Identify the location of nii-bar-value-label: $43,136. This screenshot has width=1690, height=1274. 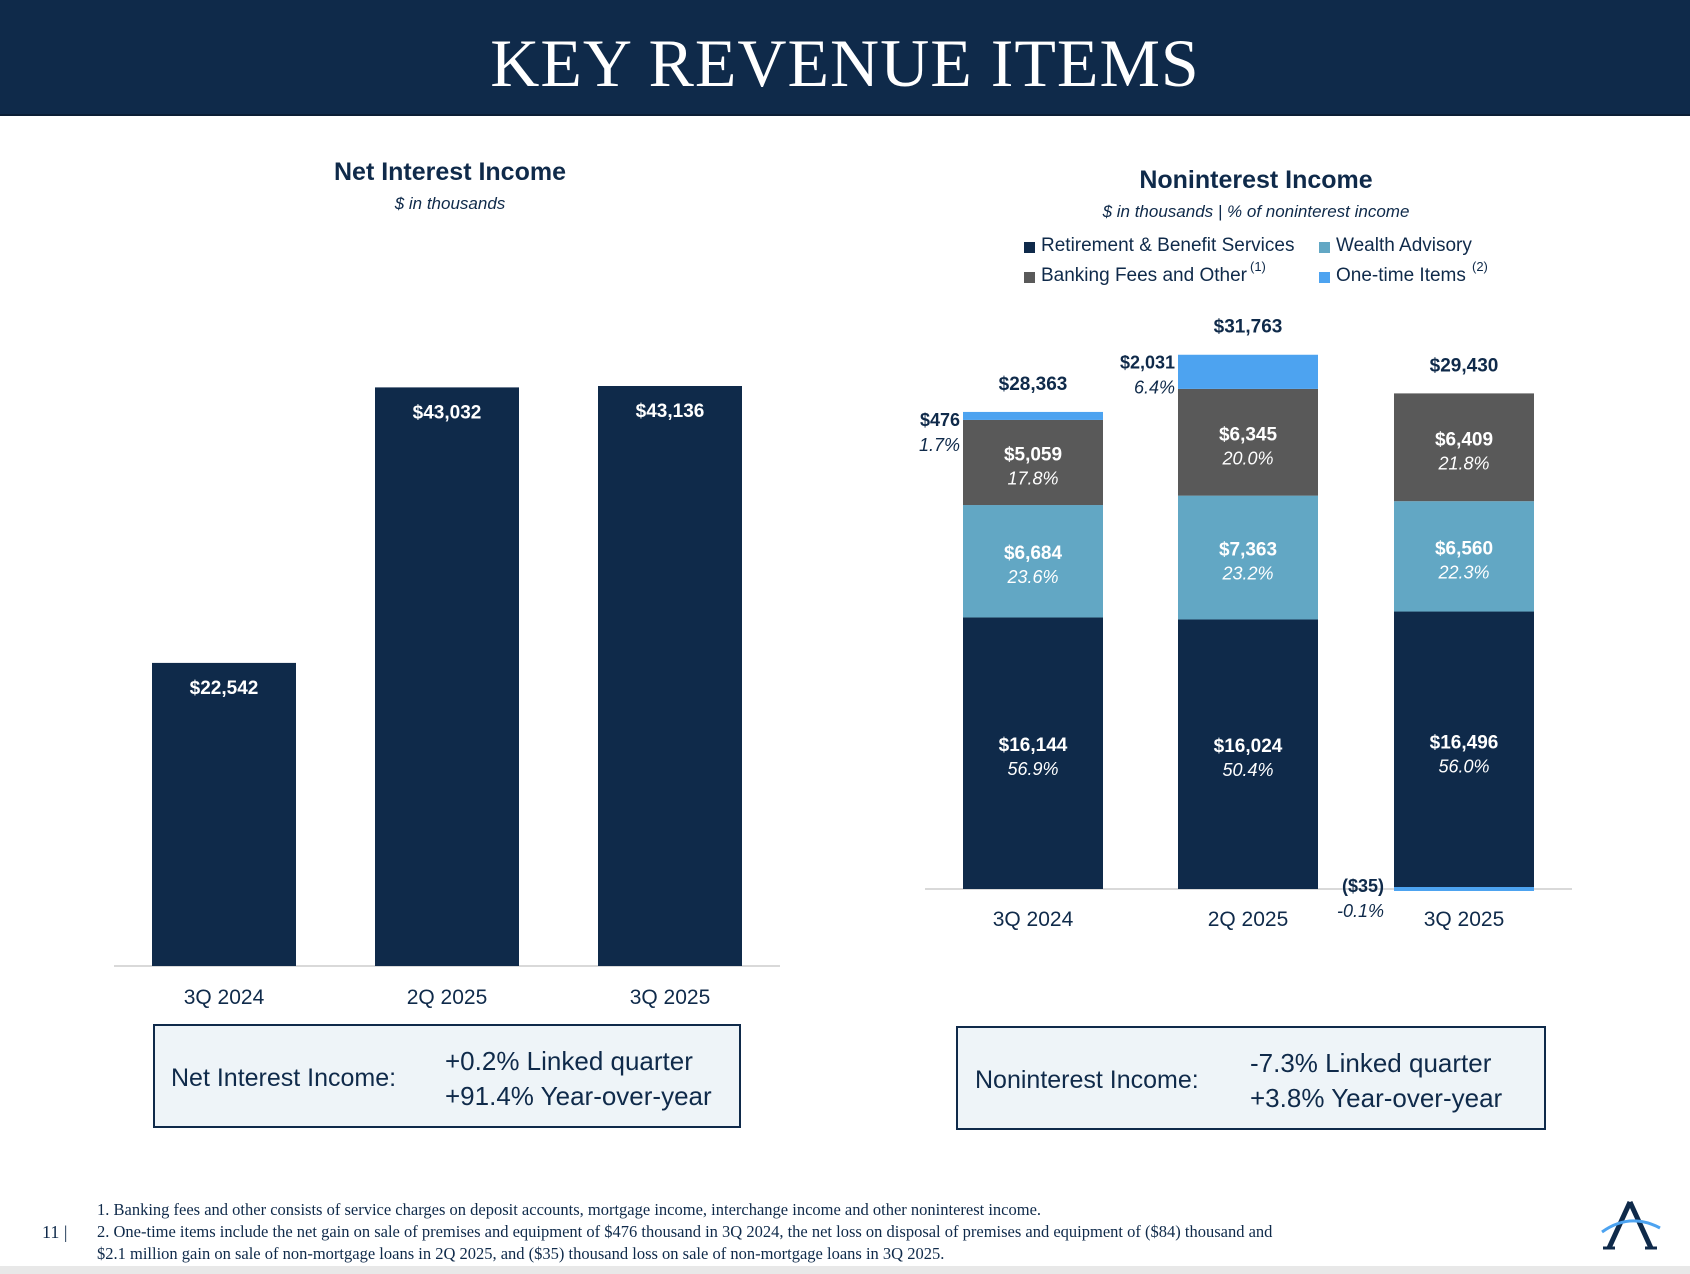
(670, 411).